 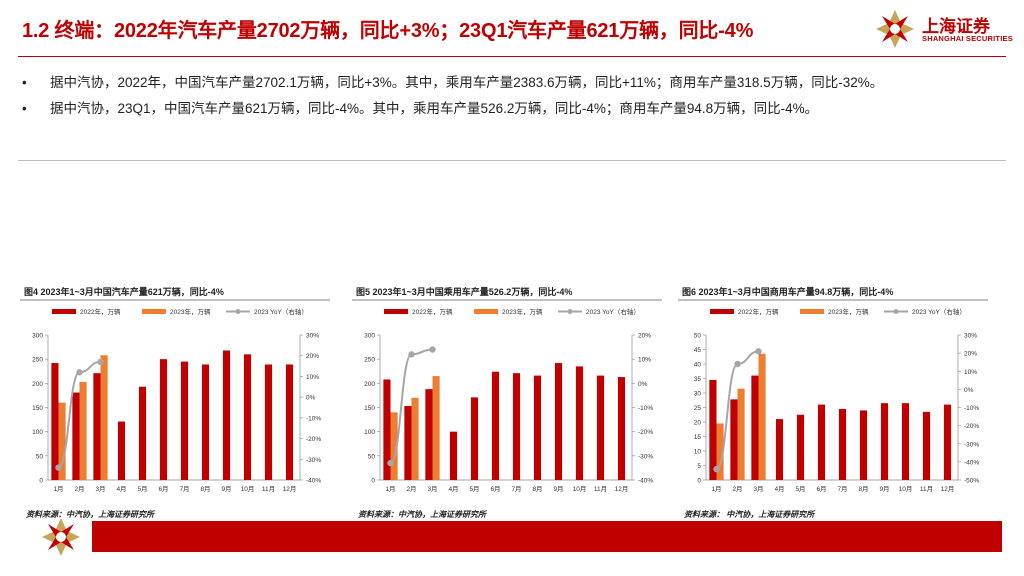 What do you see at coordinates (967, 38) in the screenshot?
I see `logo-subtext: SHANGHAI SECURITIES` at bounding box center [967, 38].